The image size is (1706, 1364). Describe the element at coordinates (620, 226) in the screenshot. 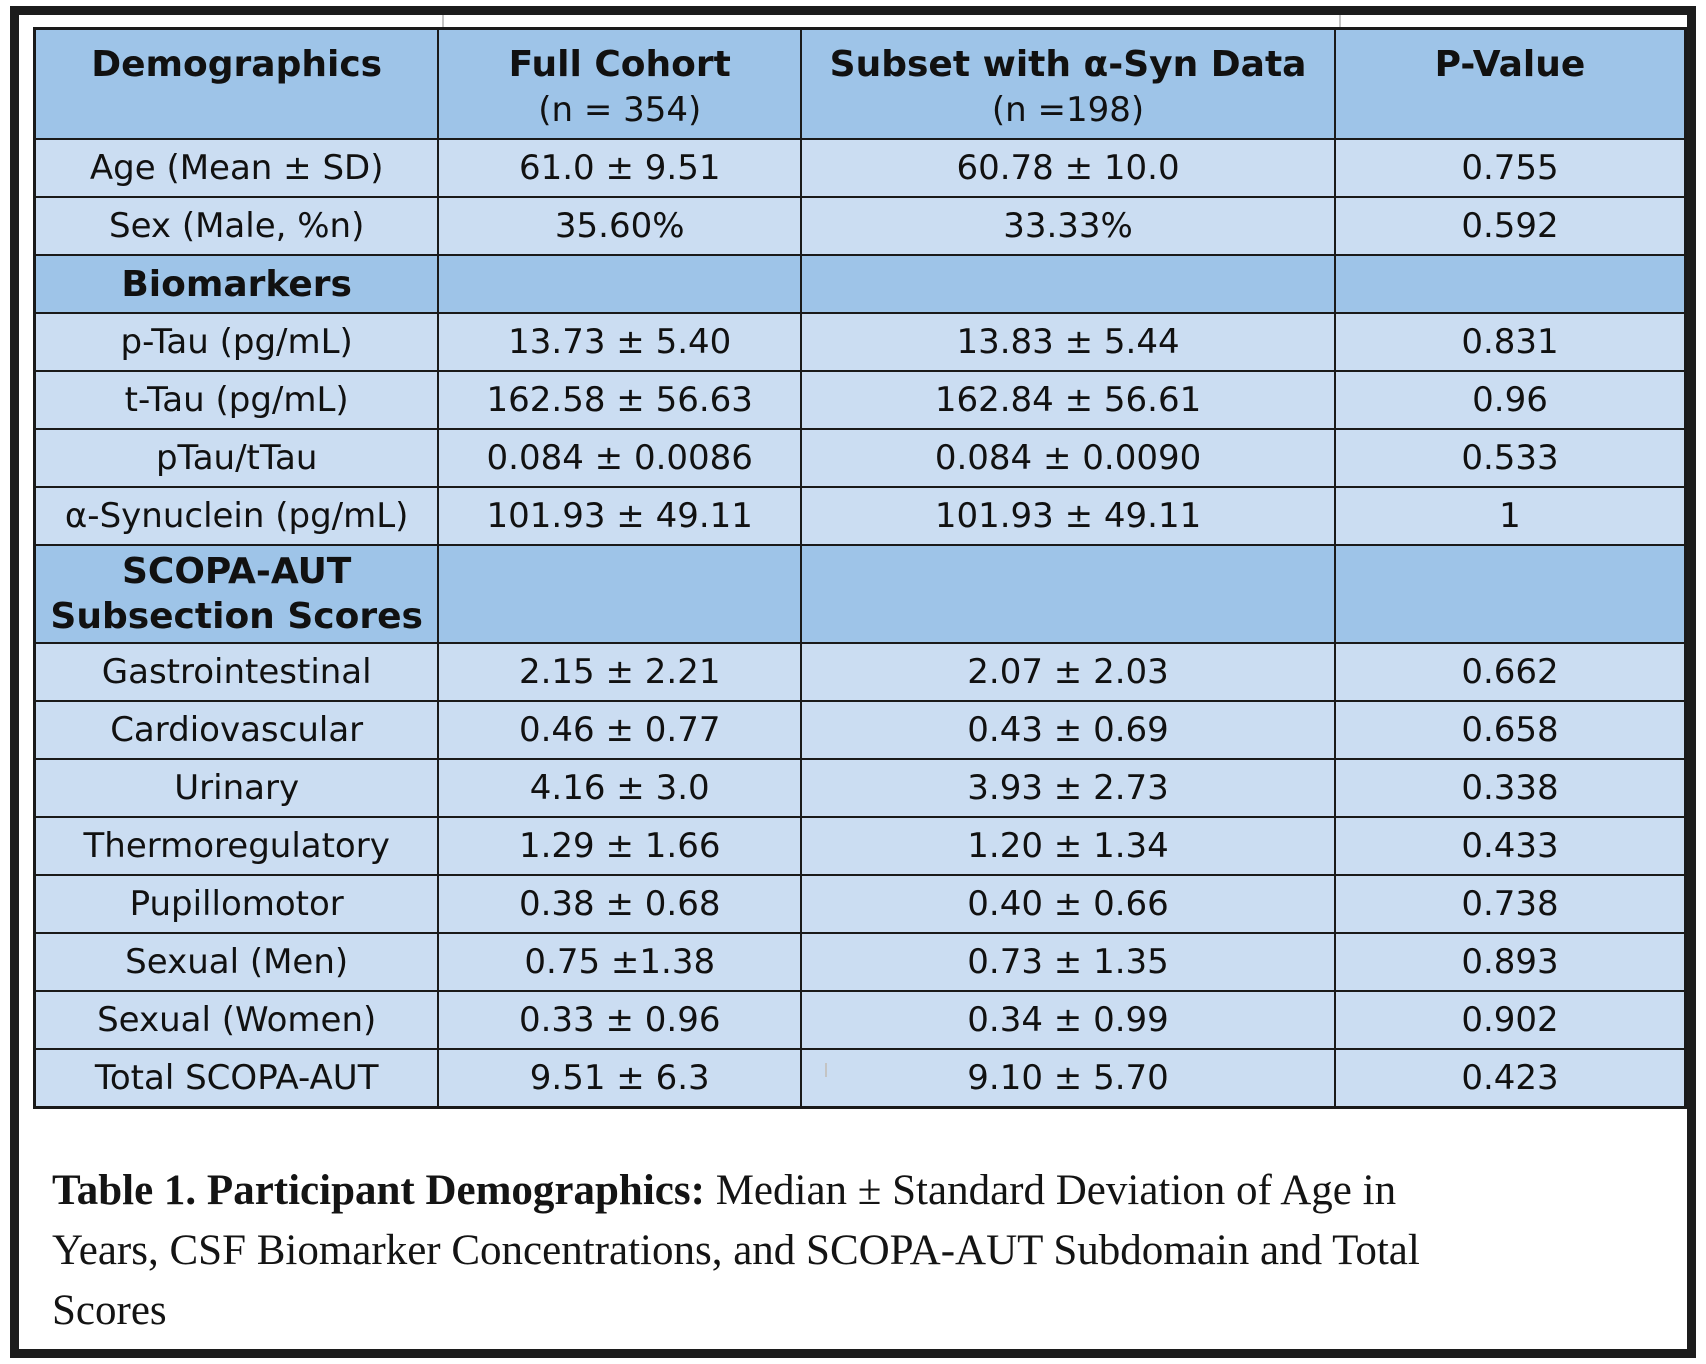

I see `cell-full-cohort: 35.60%` at that location.